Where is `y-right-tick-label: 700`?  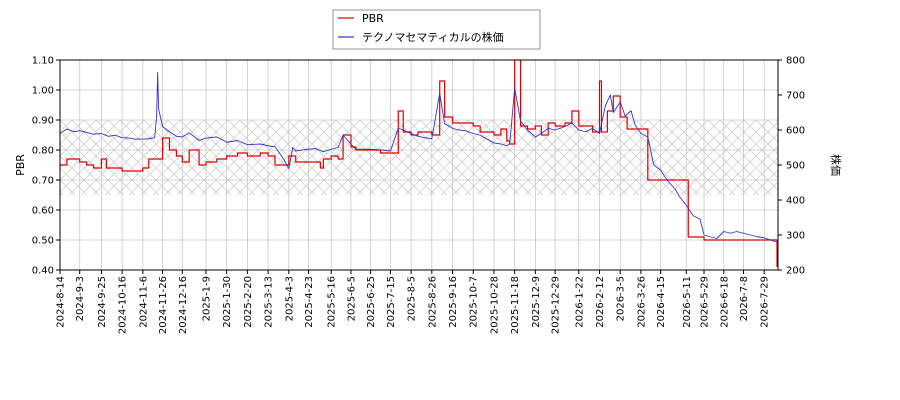 y-right-tick-label: 700 is located at coordinates (795, 96).